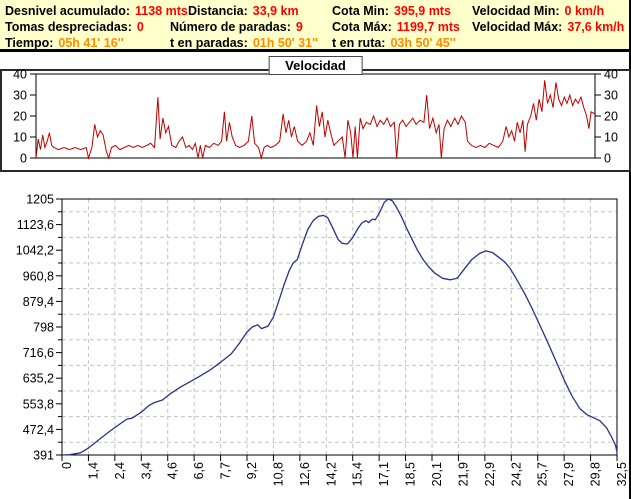 The height and width of the screenshot is (499, 631). I want to click on altitude-xtick: 0, so click(67, 465).